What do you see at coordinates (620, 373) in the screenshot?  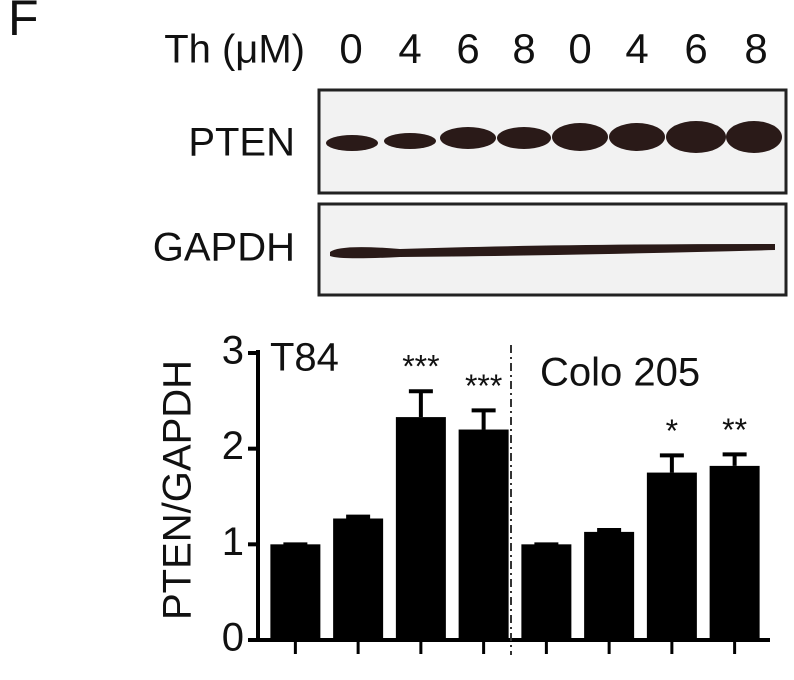 I see `group-label: Colo 205` at bounding box center [620, 373].